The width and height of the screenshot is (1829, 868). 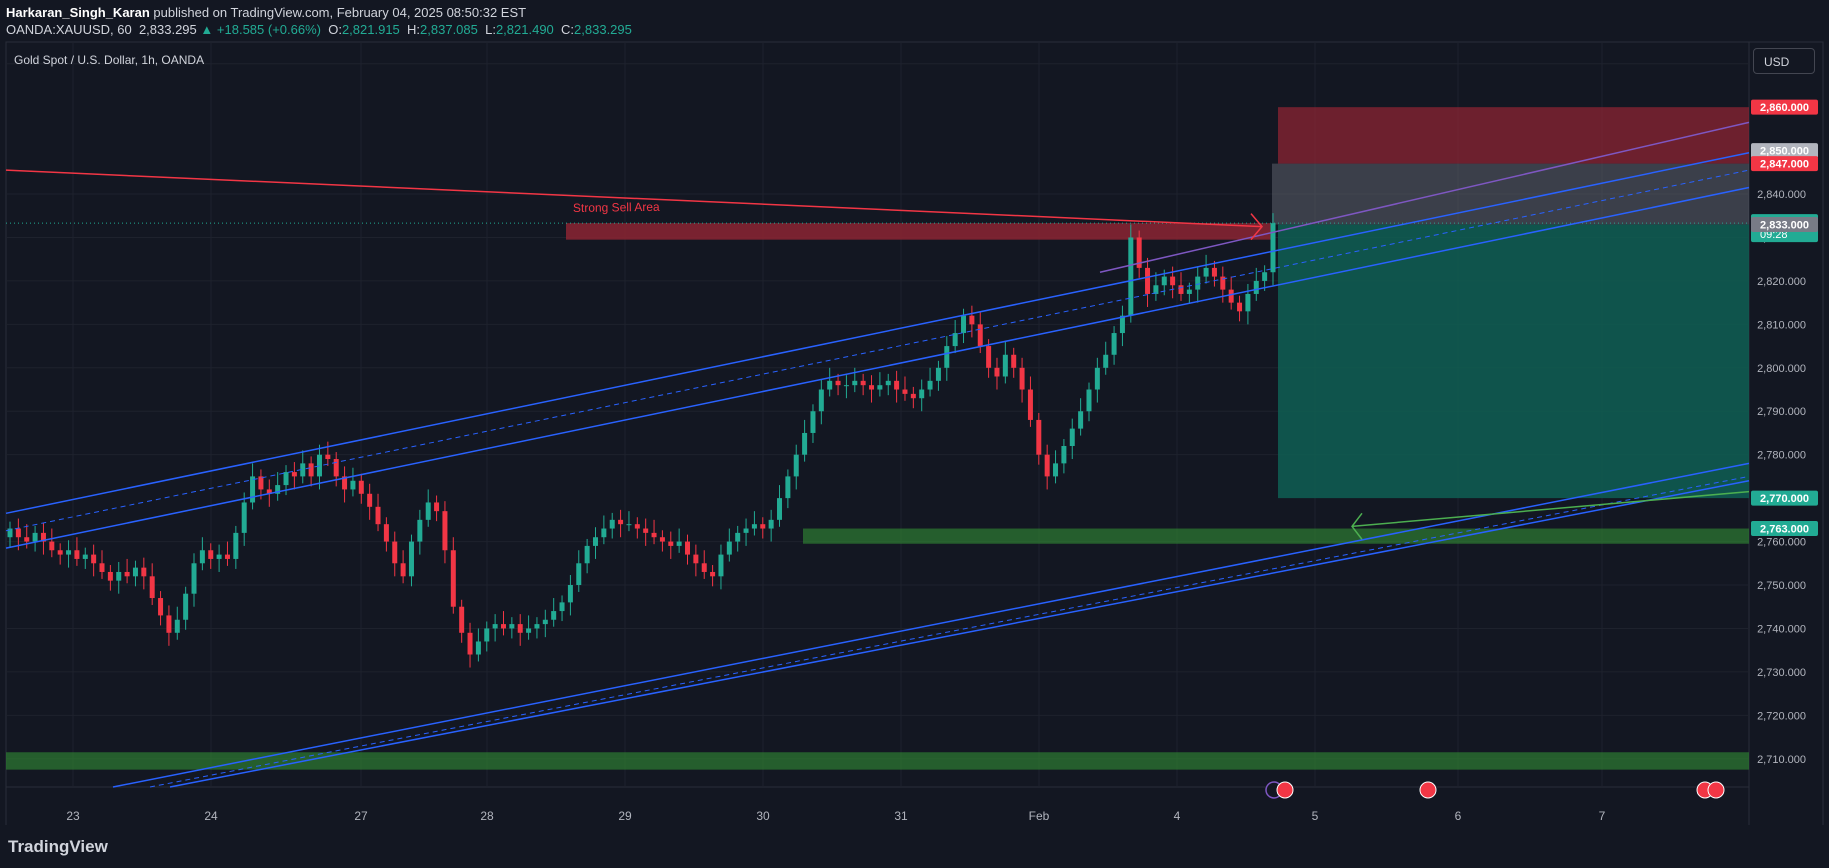 What do you see at coordinates (1602, 816) in the screenshot?
I see `time-tick-label: 7` at bounding box center [1602, 816].